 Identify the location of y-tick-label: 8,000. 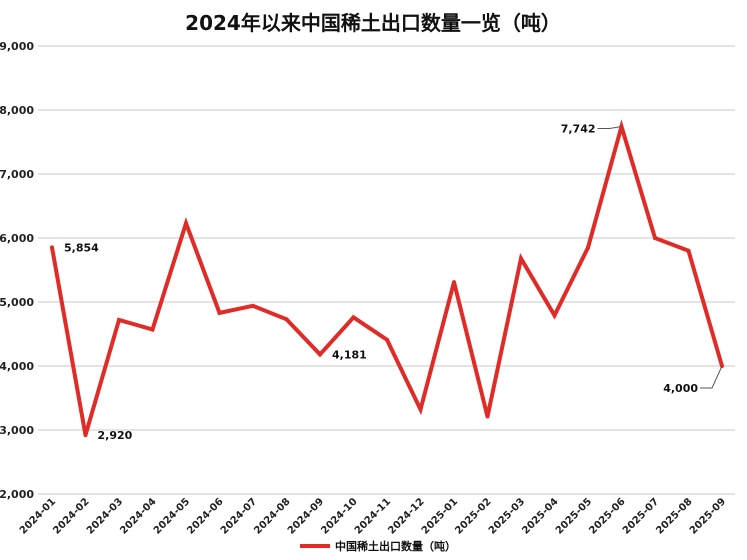
(17, 110).